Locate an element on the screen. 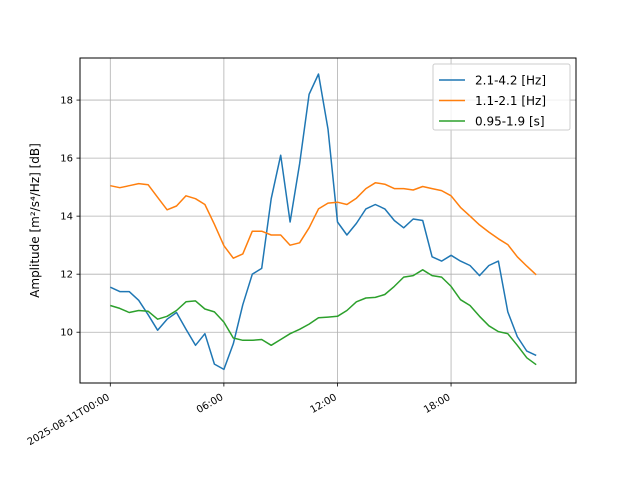 This screenshot has height=480, width=640. y-tick-label: 14 is located at coordinates (66, 217).